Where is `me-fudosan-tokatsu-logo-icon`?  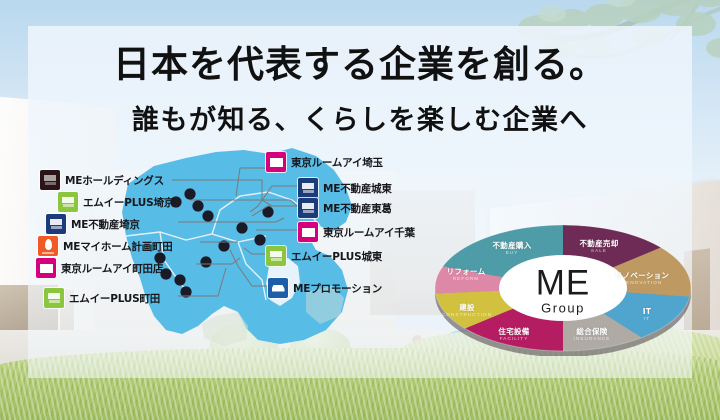 me-fudosan-tokatsu-logo-icon is located at coordinates (308, 208).